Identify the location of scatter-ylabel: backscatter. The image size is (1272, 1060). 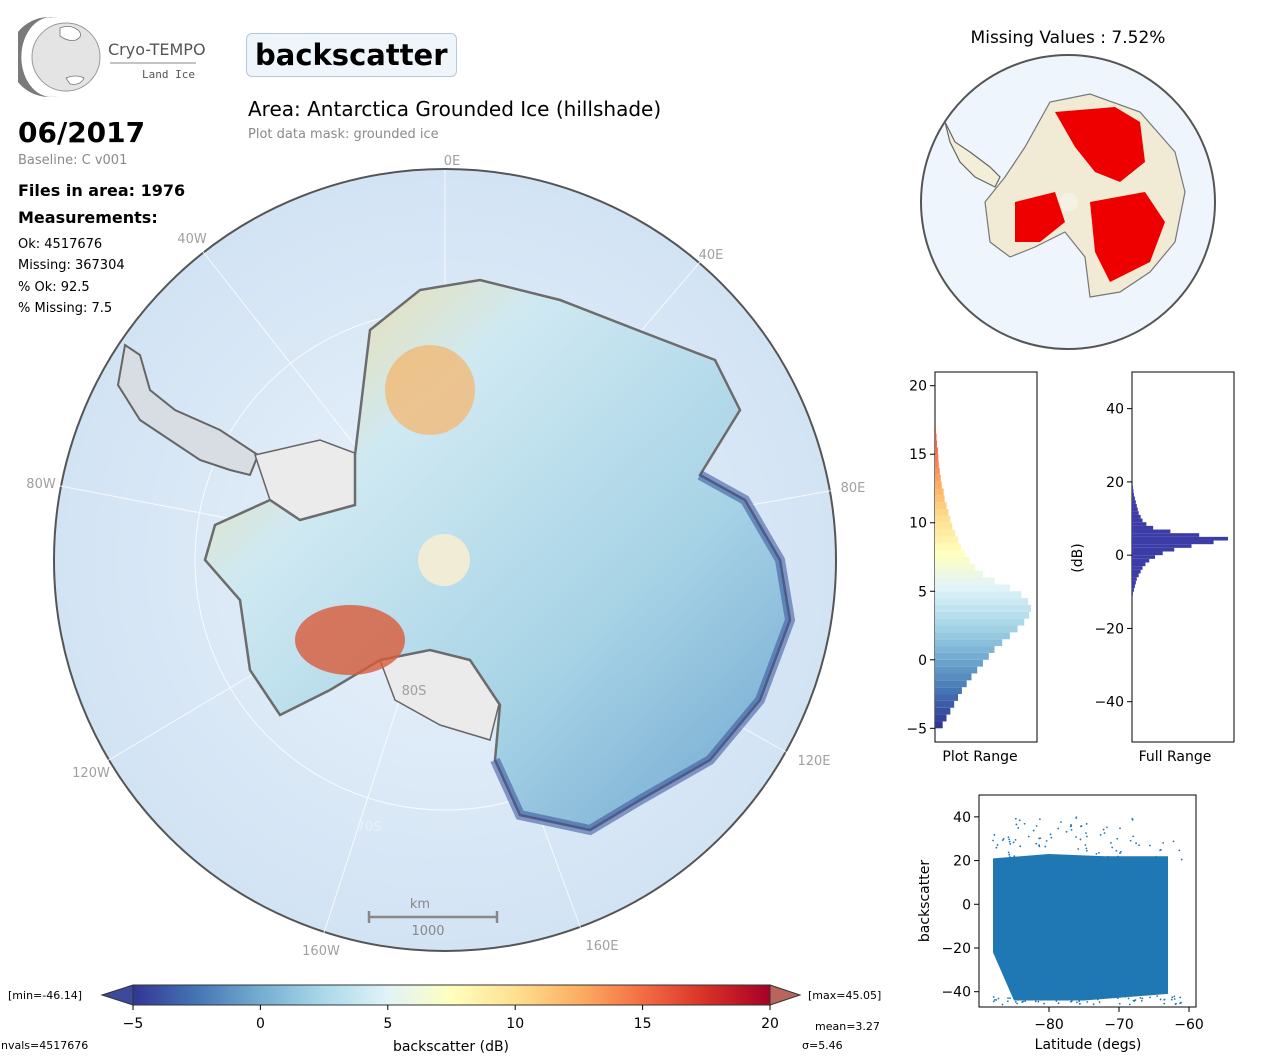
(925, 901).